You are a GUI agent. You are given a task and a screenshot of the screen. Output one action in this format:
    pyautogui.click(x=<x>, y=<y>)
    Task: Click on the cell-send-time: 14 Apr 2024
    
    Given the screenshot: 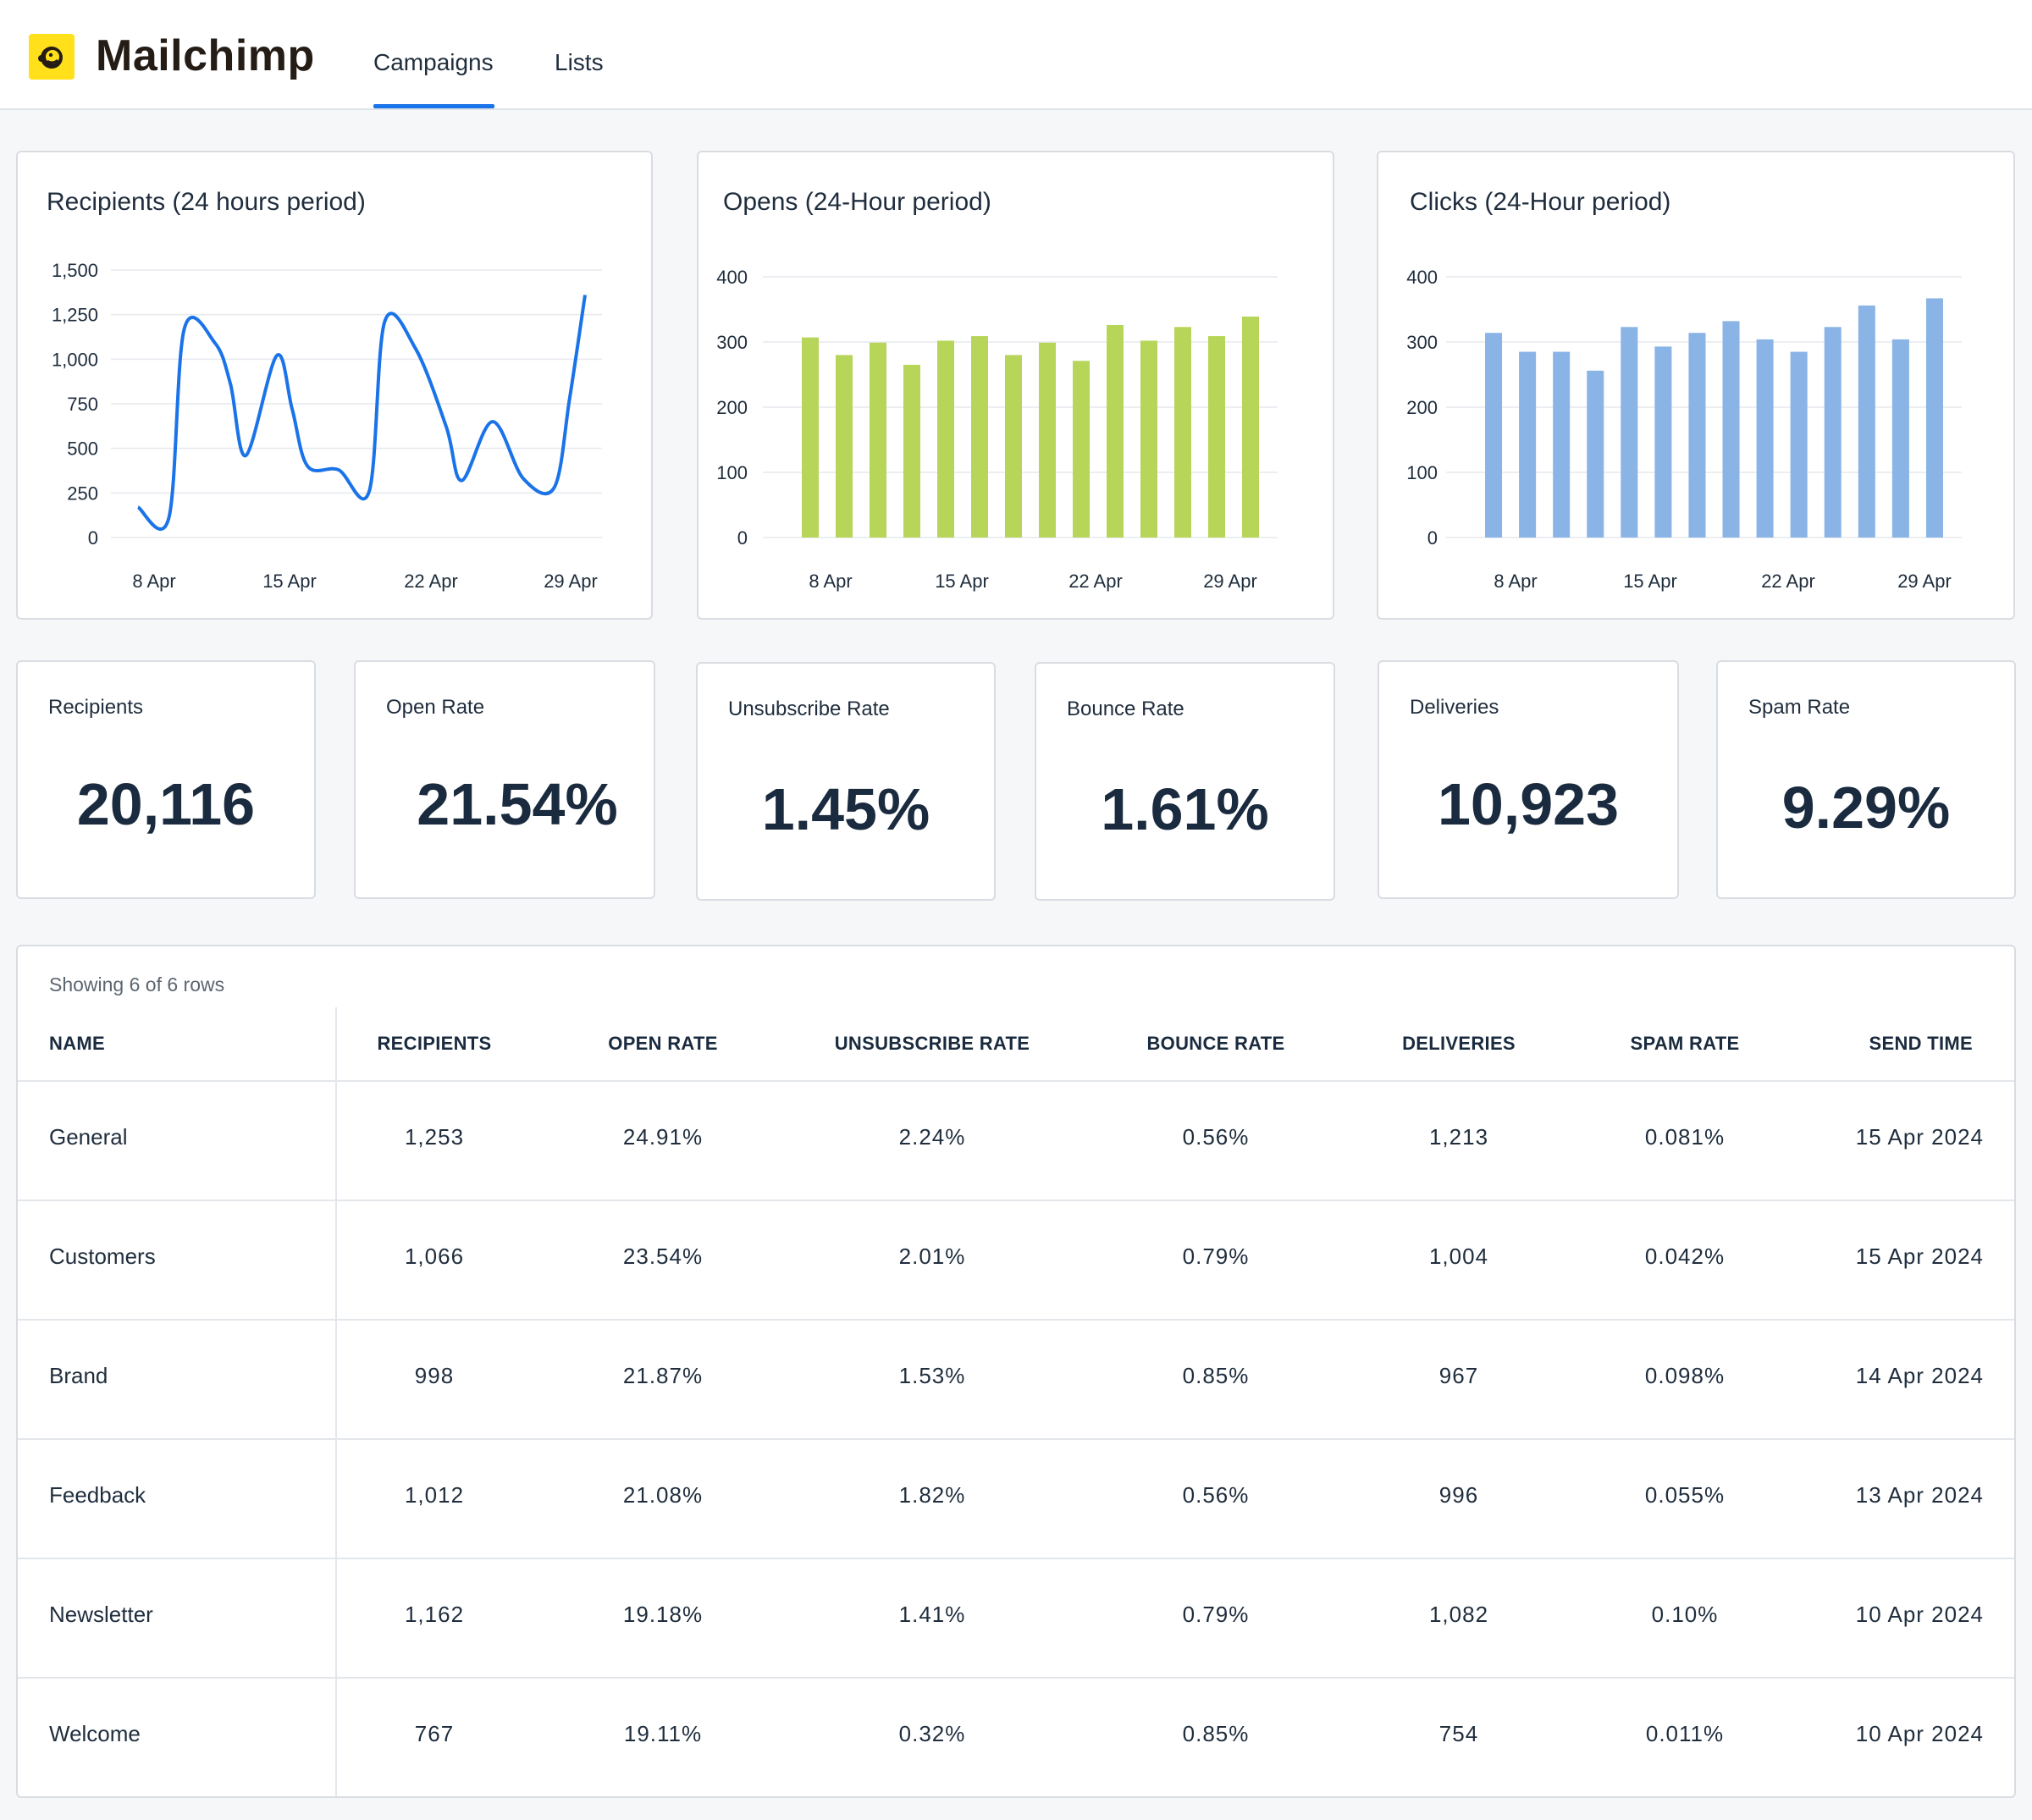 What is the action you would take?
    pyautogui.click(x=1919, y=1375)
    